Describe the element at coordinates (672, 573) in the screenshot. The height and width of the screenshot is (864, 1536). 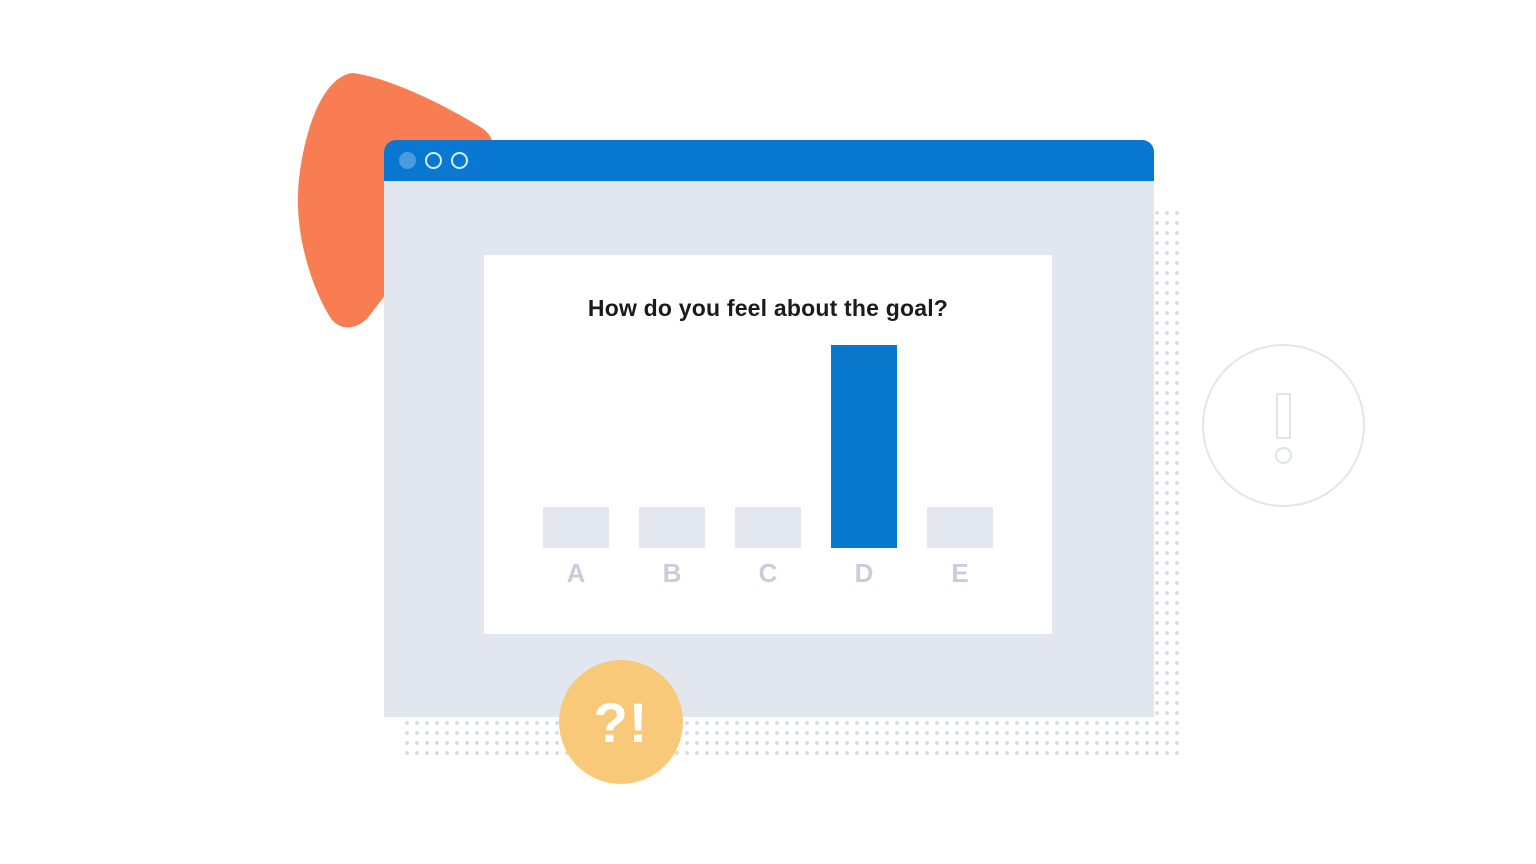
I see `bar-label-B: B` at that location.